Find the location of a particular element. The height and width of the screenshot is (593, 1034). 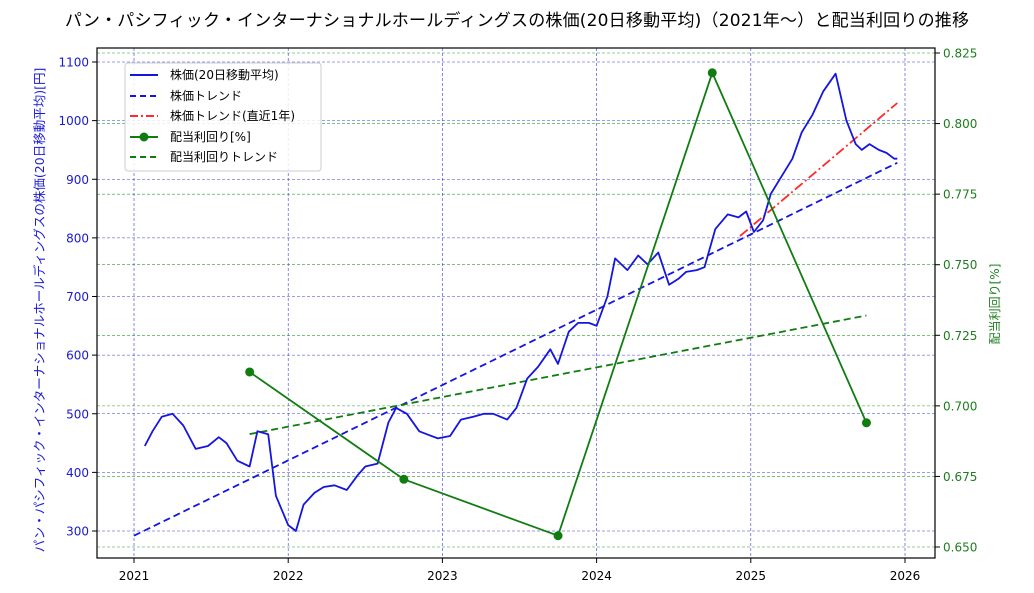

right-axis-label: 配当利回り[%] is located at coordinates (995, 304).